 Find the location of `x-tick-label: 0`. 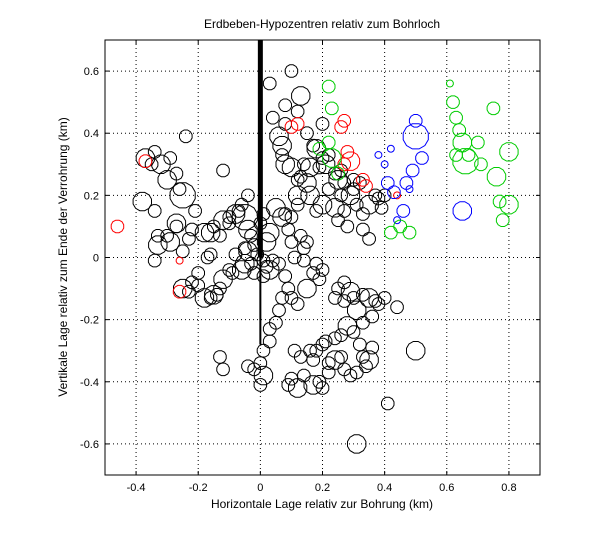

x-tick-label: 0 is located at coordinates (260, 488).